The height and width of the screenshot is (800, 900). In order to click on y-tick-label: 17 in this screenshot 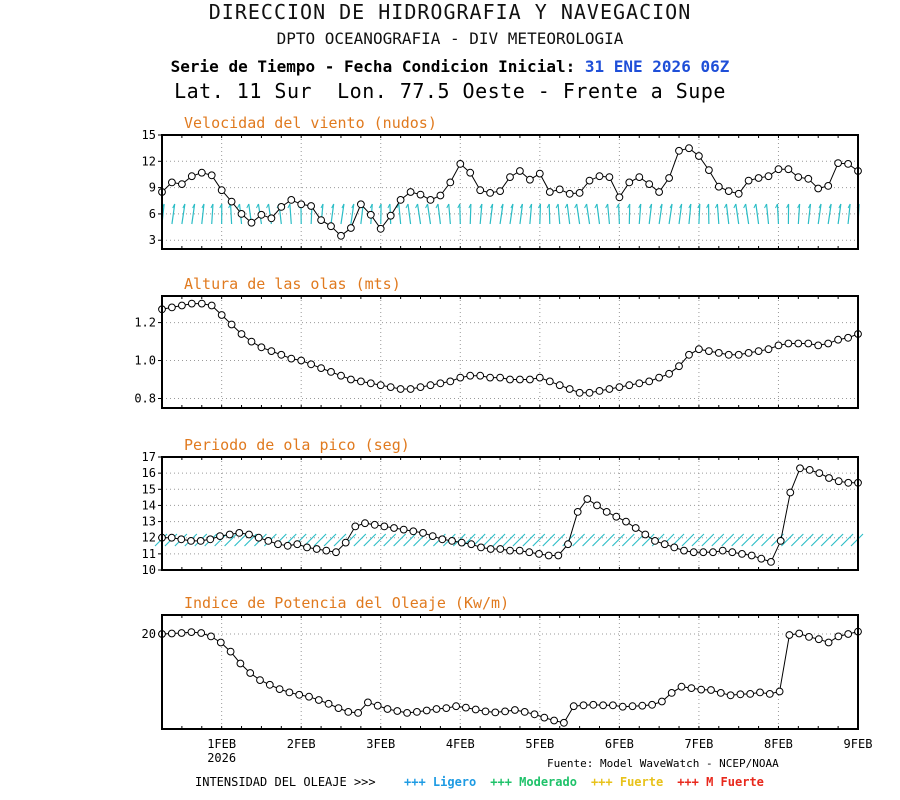, I will do `click(149, 457)`.